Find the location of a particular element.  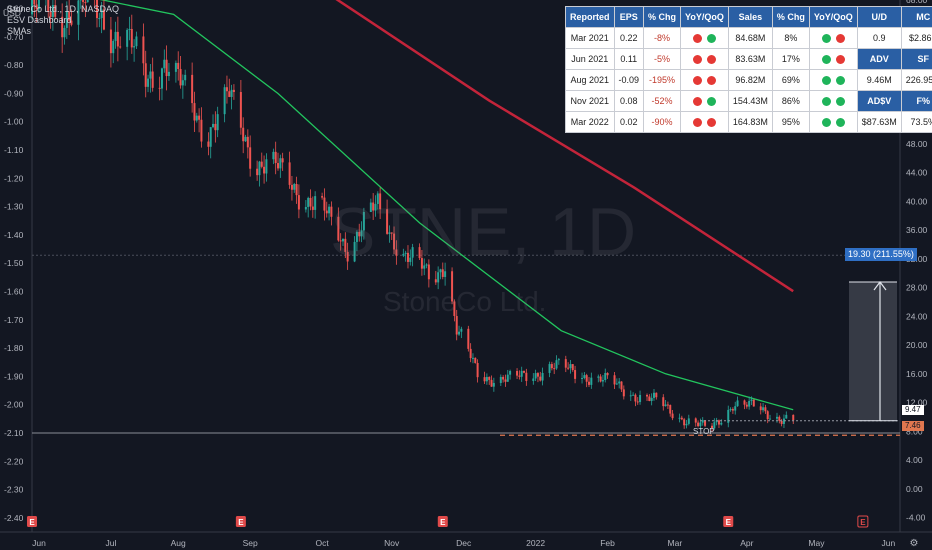

symbol-title: StoneCo Ltd., 1D, NASDAQ is located at coordinates (63, 9).